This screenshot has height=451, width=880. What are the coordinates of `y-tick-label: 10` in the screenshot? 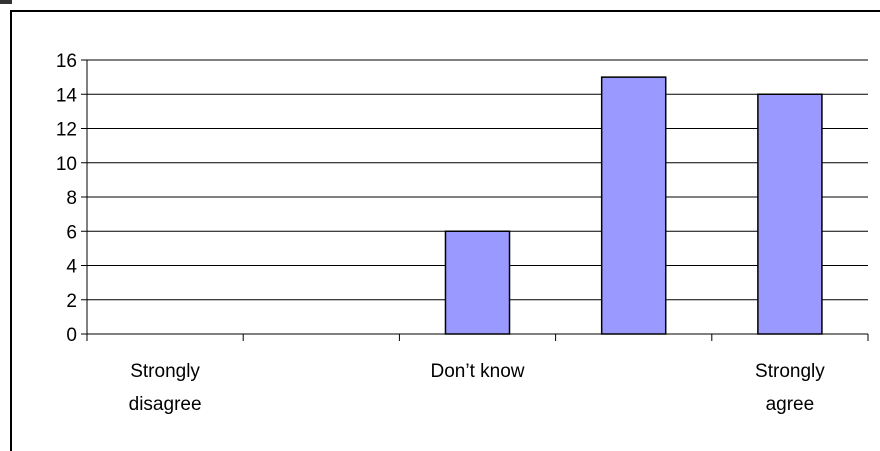 It's located at (66, 164).